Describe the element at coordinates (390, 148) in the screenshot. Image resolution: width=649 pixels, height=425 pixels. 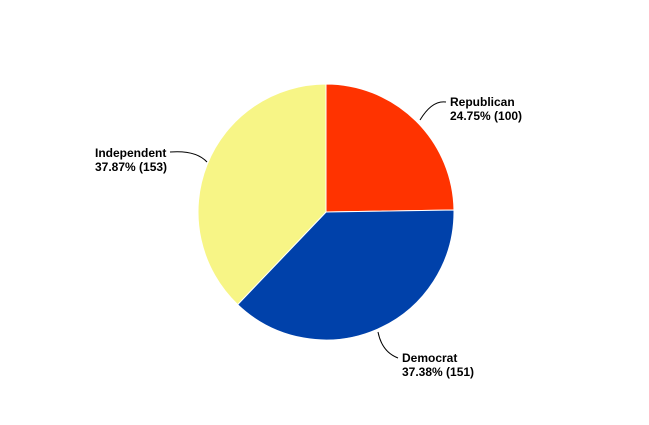
I see `pie-slice-republican` at that location.